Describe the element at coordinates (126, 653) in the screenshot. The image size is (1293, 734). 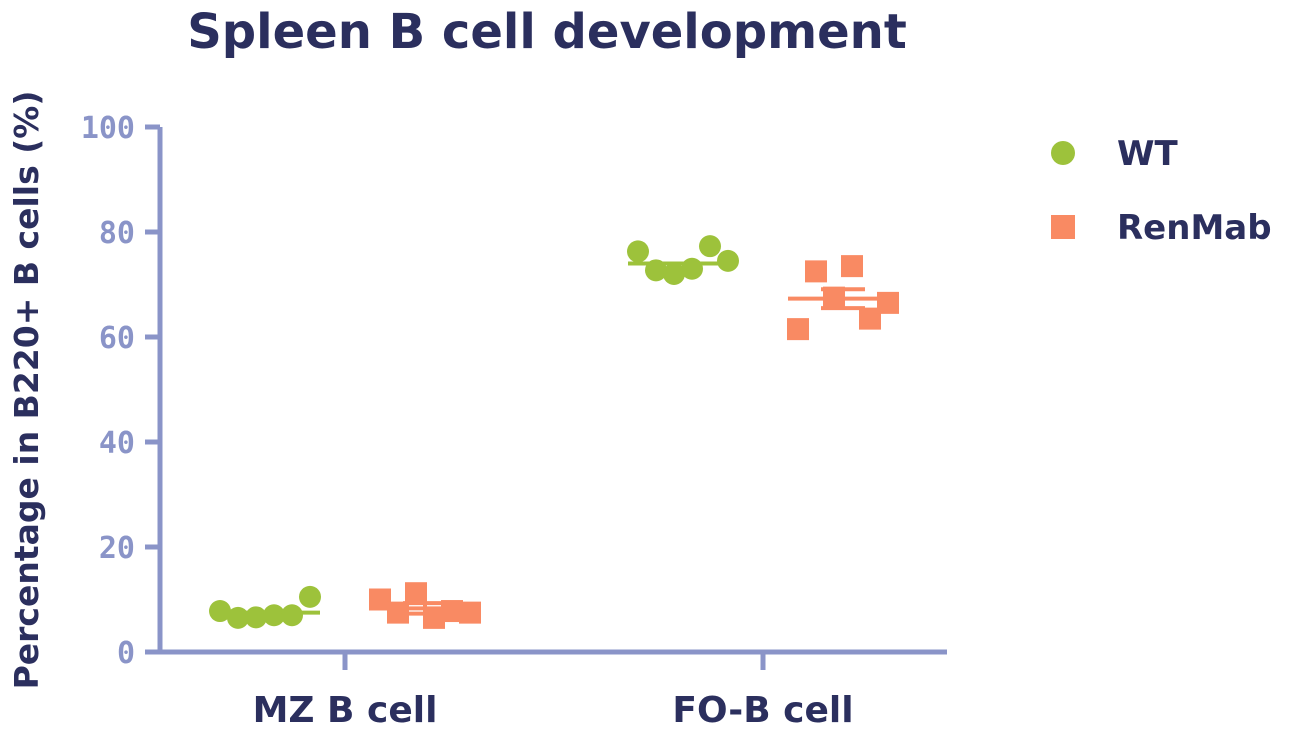
I see `y-tick-label: 0` at that location.